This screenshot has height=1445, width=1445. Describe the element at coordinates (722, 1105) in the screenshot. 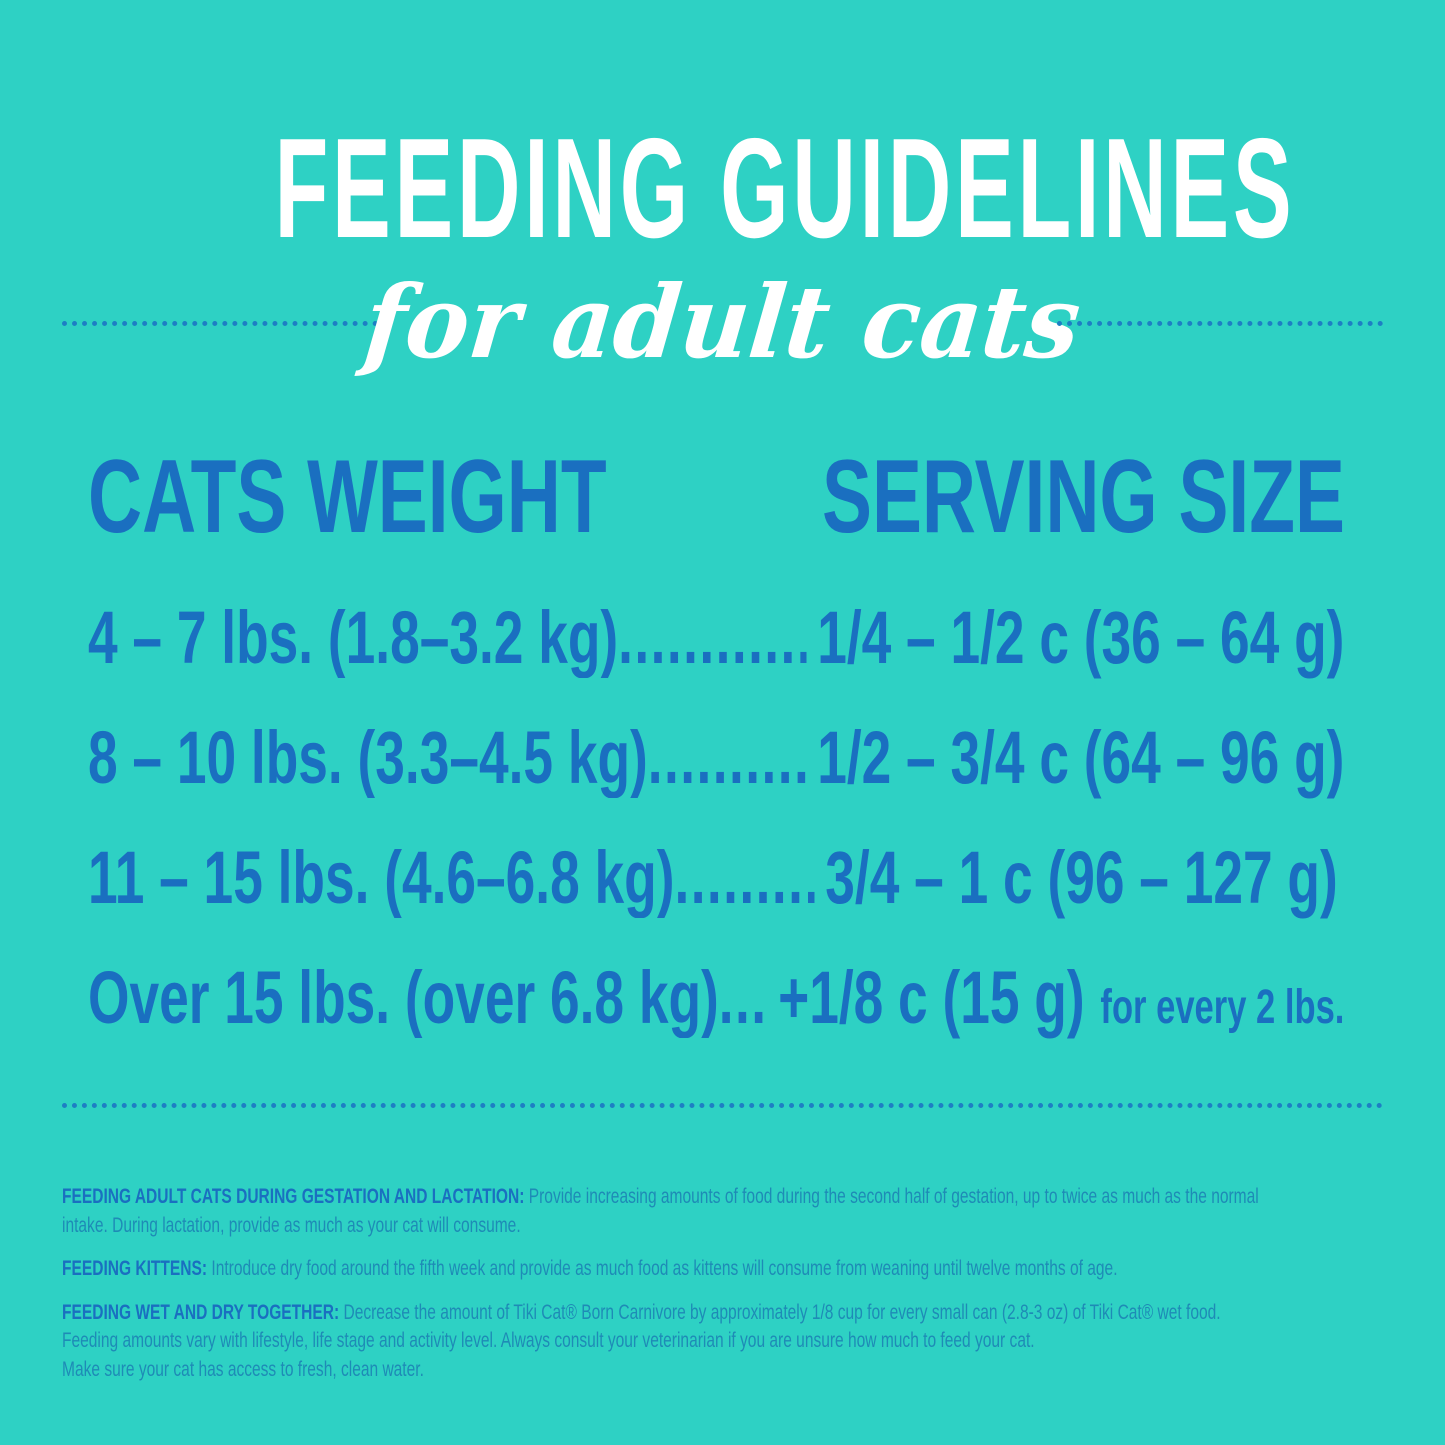

I see `divider-dotted-bottom` at that location.